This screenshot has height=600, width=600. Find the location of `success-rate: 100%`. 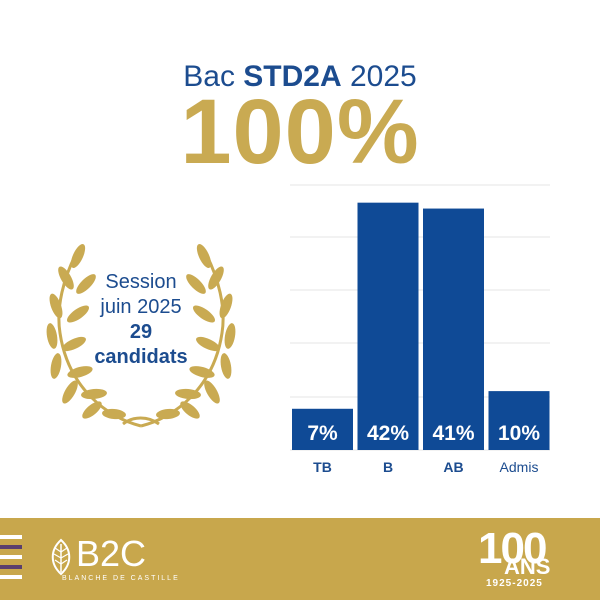

success-rate: 100% is located at coordinates (300, 132).